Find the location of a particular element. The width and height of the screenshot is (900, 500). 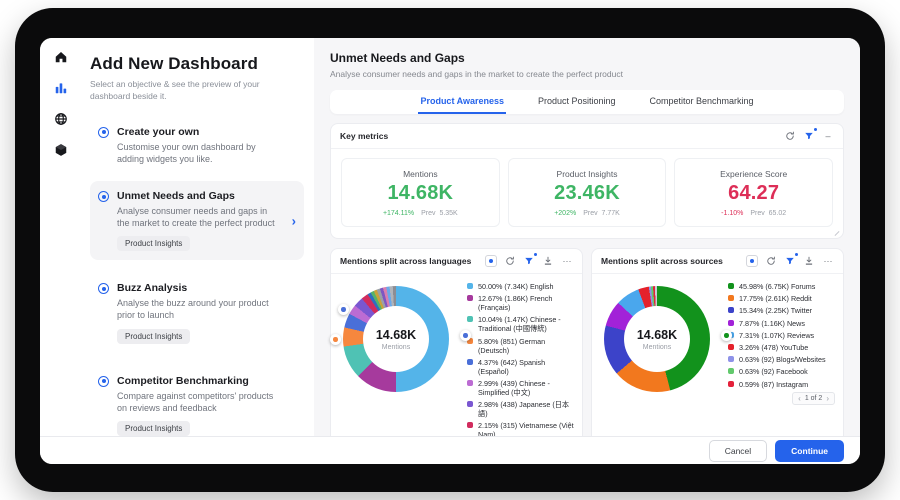

donut-center-label: Mentions is located at coordinates (396, 347).